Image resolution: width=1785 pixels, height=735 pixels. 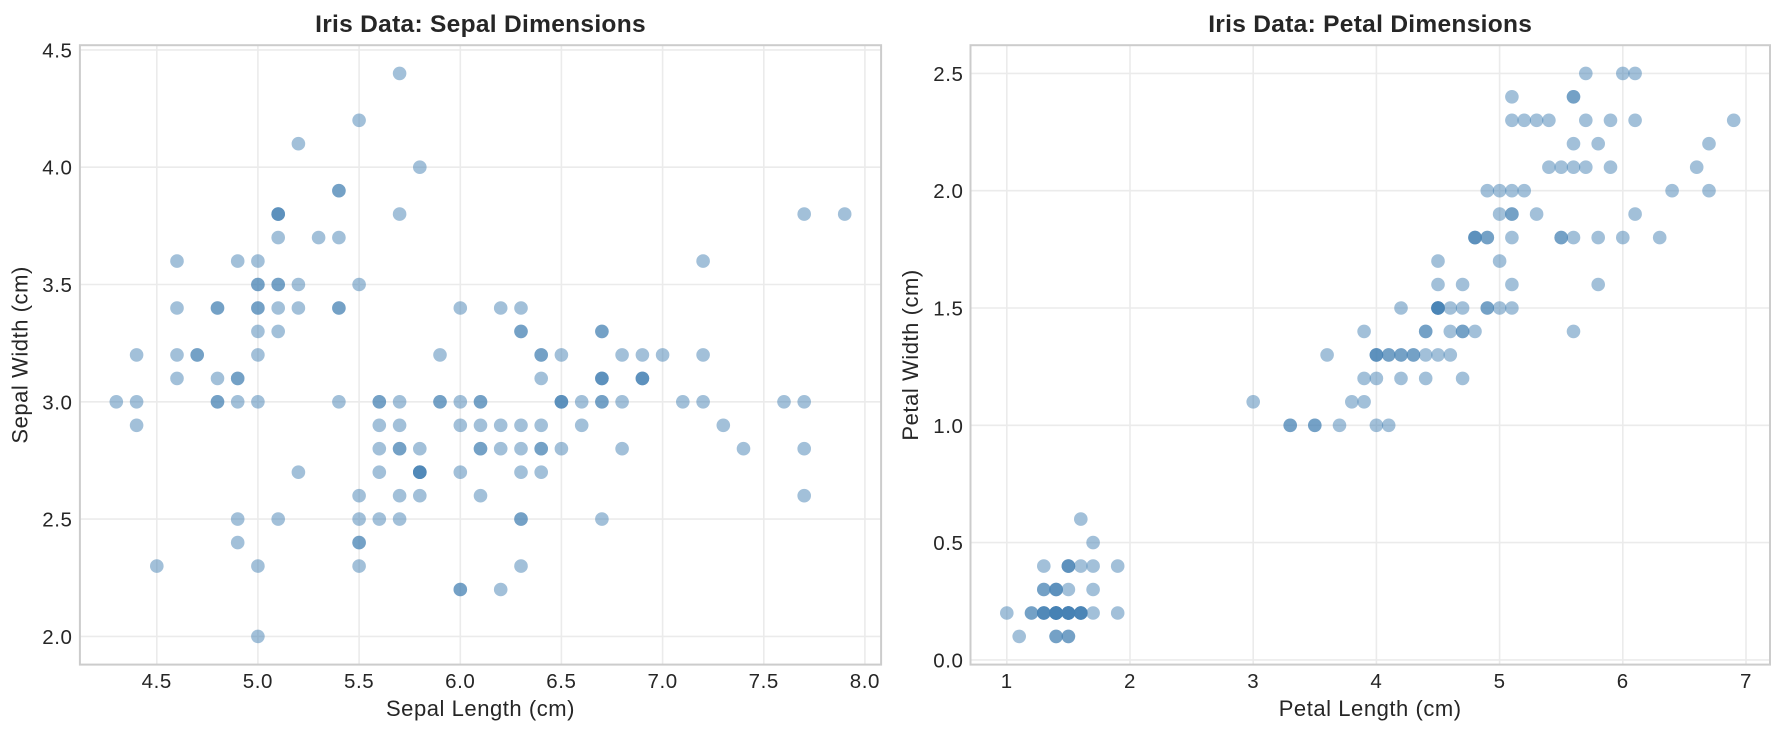 I want to click on svg-text: Iris Data: Sepal Dimensions, so click(x=480, y=24).